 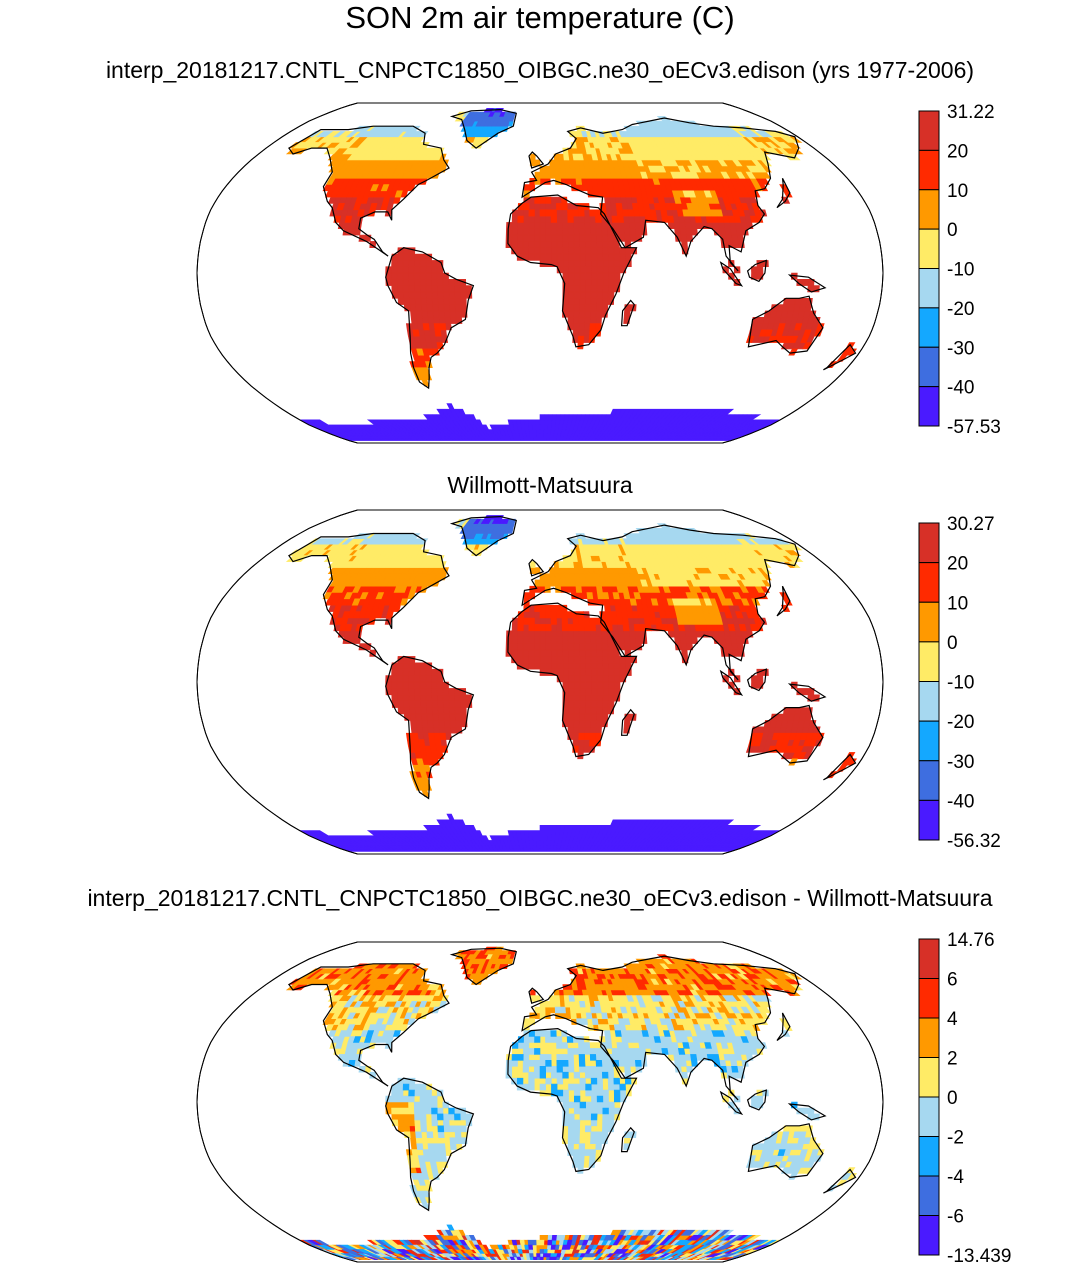 What do you see at coordinates (971, 940) in the screenshot?
I see `colorbar-label: 14.76` at bounding box center [971, 940].